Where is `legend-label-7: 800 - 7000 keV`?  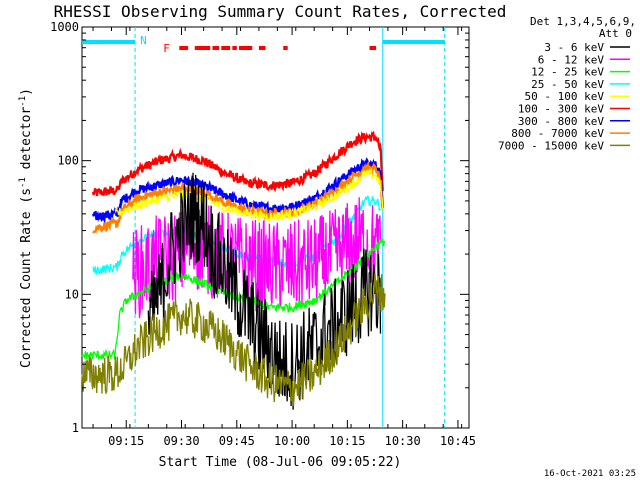
legend-label-7: 800 - 7000 keV is located at coordinates (557, 133).